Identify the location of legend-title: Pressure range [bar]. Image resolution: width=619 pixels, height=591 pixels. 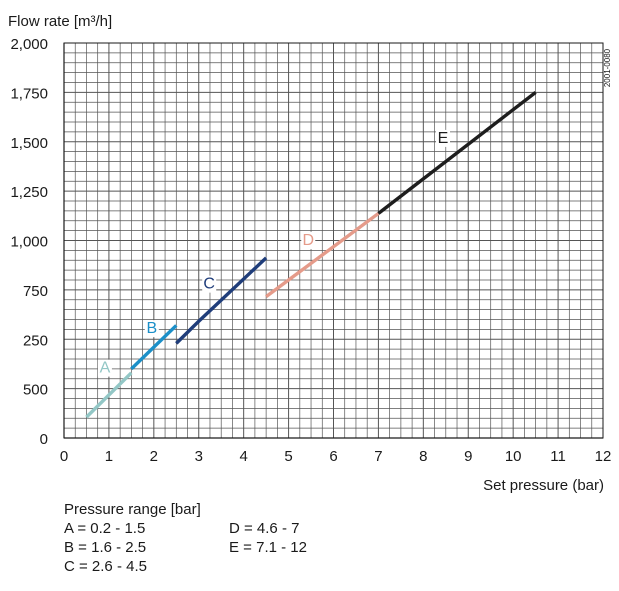
(132, 509).